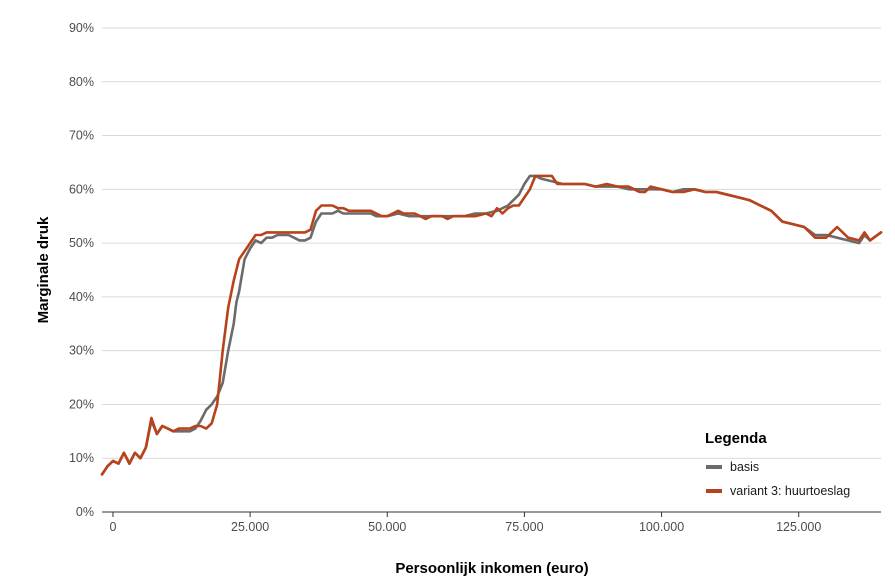 The image size is (895, 586). What do you see at coordinates (250, 527) in the screenshot?
I see `x-tick-label: 25.000` at bounding box center [250, 527].